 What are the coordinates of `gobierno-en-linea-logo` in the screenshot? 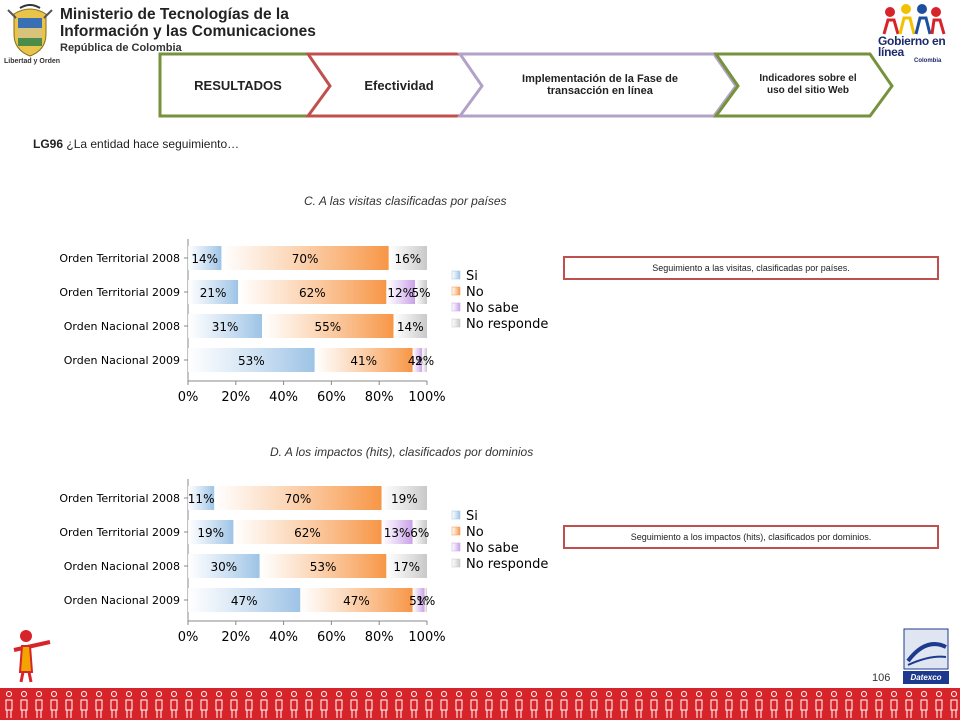 It's located at (914, 19).